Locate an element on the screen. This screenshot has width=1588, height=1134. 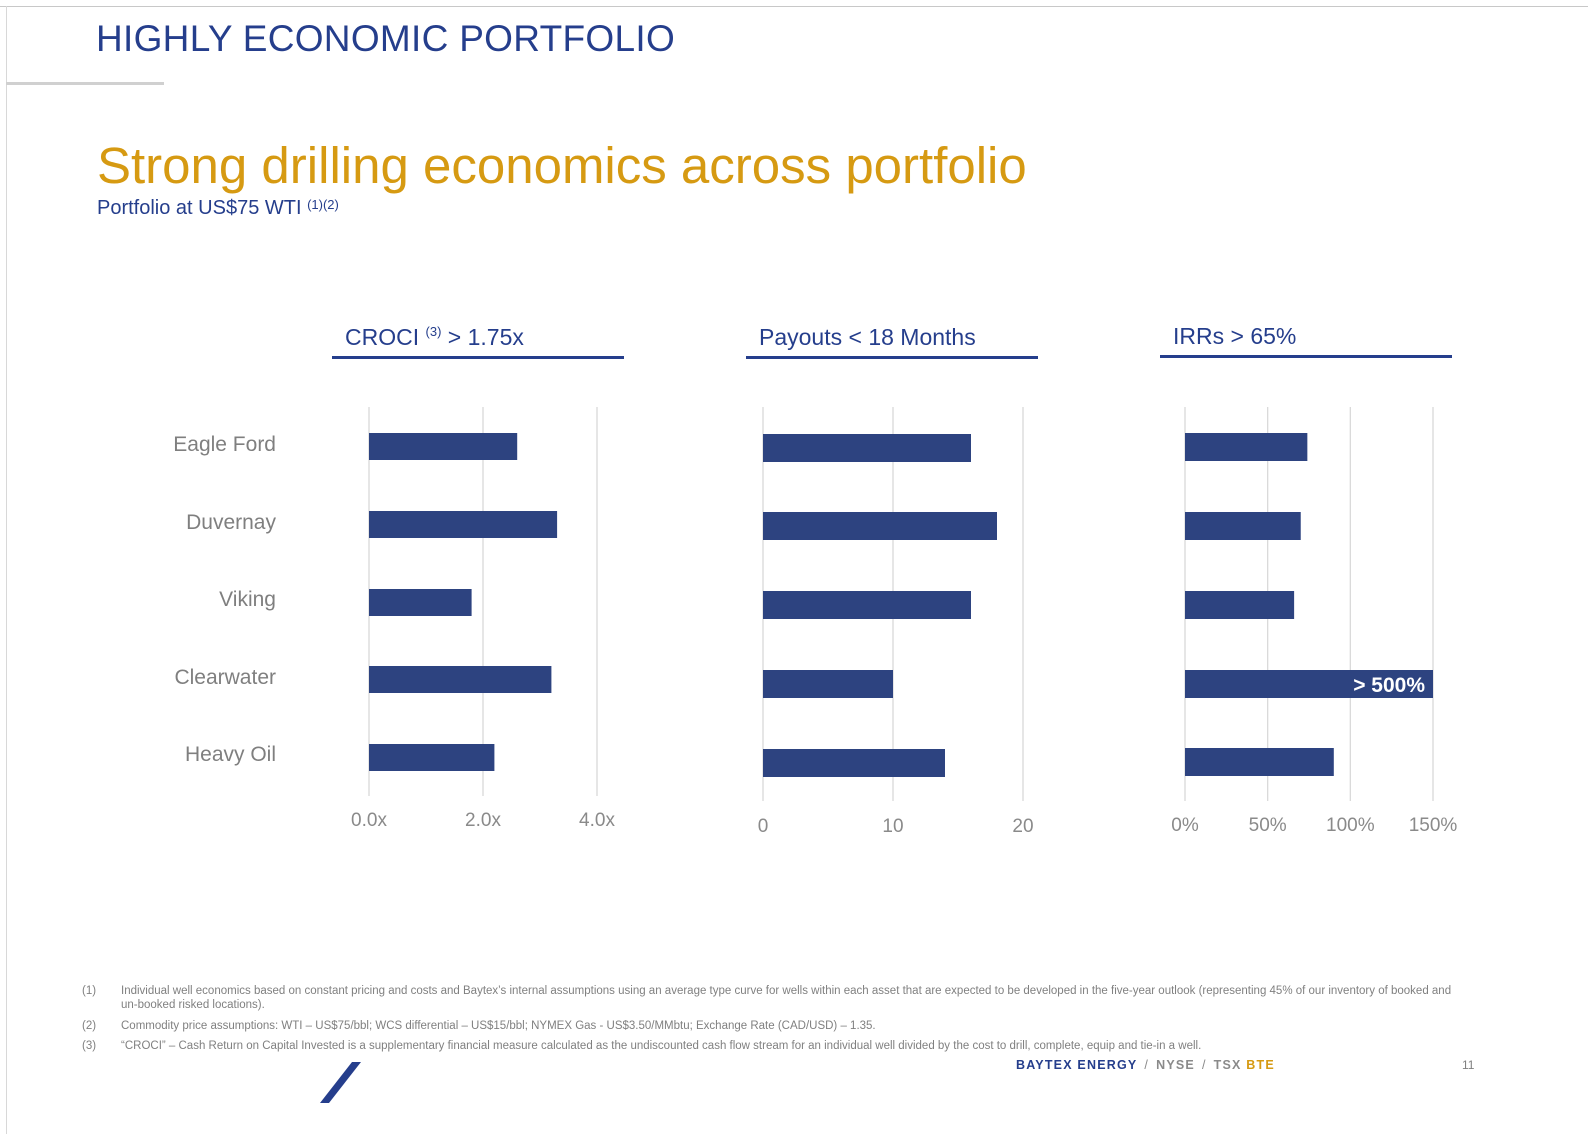
irr-tick-label: 150% is located at coordinates (1433, 825).